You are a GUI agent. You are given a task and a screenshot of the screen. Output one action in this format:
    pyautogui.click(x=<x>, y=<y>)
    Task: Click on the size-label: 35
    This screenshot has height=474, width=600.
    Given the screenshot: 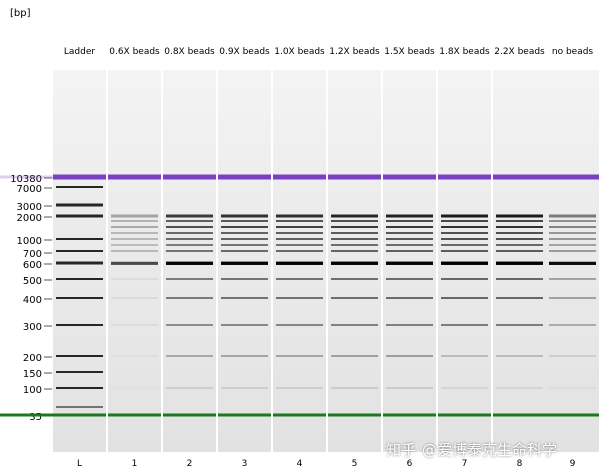 What is the action you would take?
    pyautogui.click(x=35, y=417)
    